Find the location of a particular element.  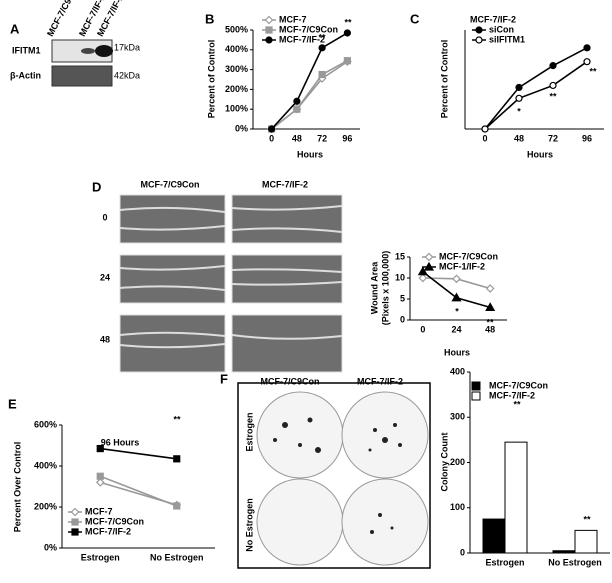

row-label: 0 is located at coordinates (104, 217).